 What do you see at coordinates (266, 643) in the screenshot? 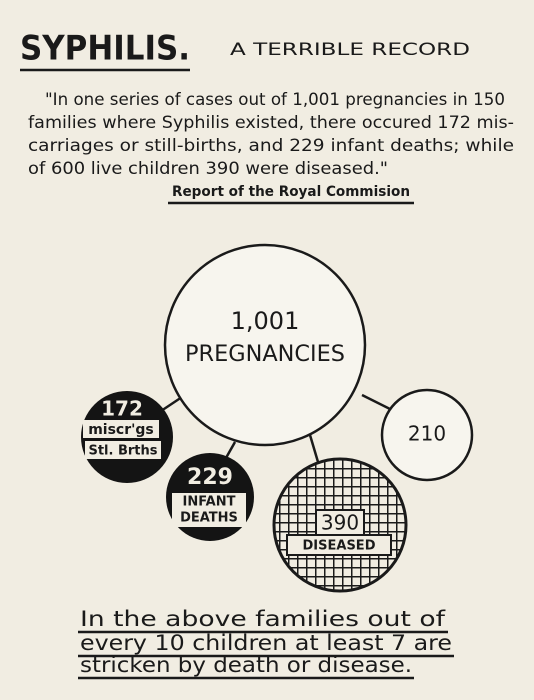
I see `footer-line: every 10 children at least 7 are` at bounding box center [266, 643].